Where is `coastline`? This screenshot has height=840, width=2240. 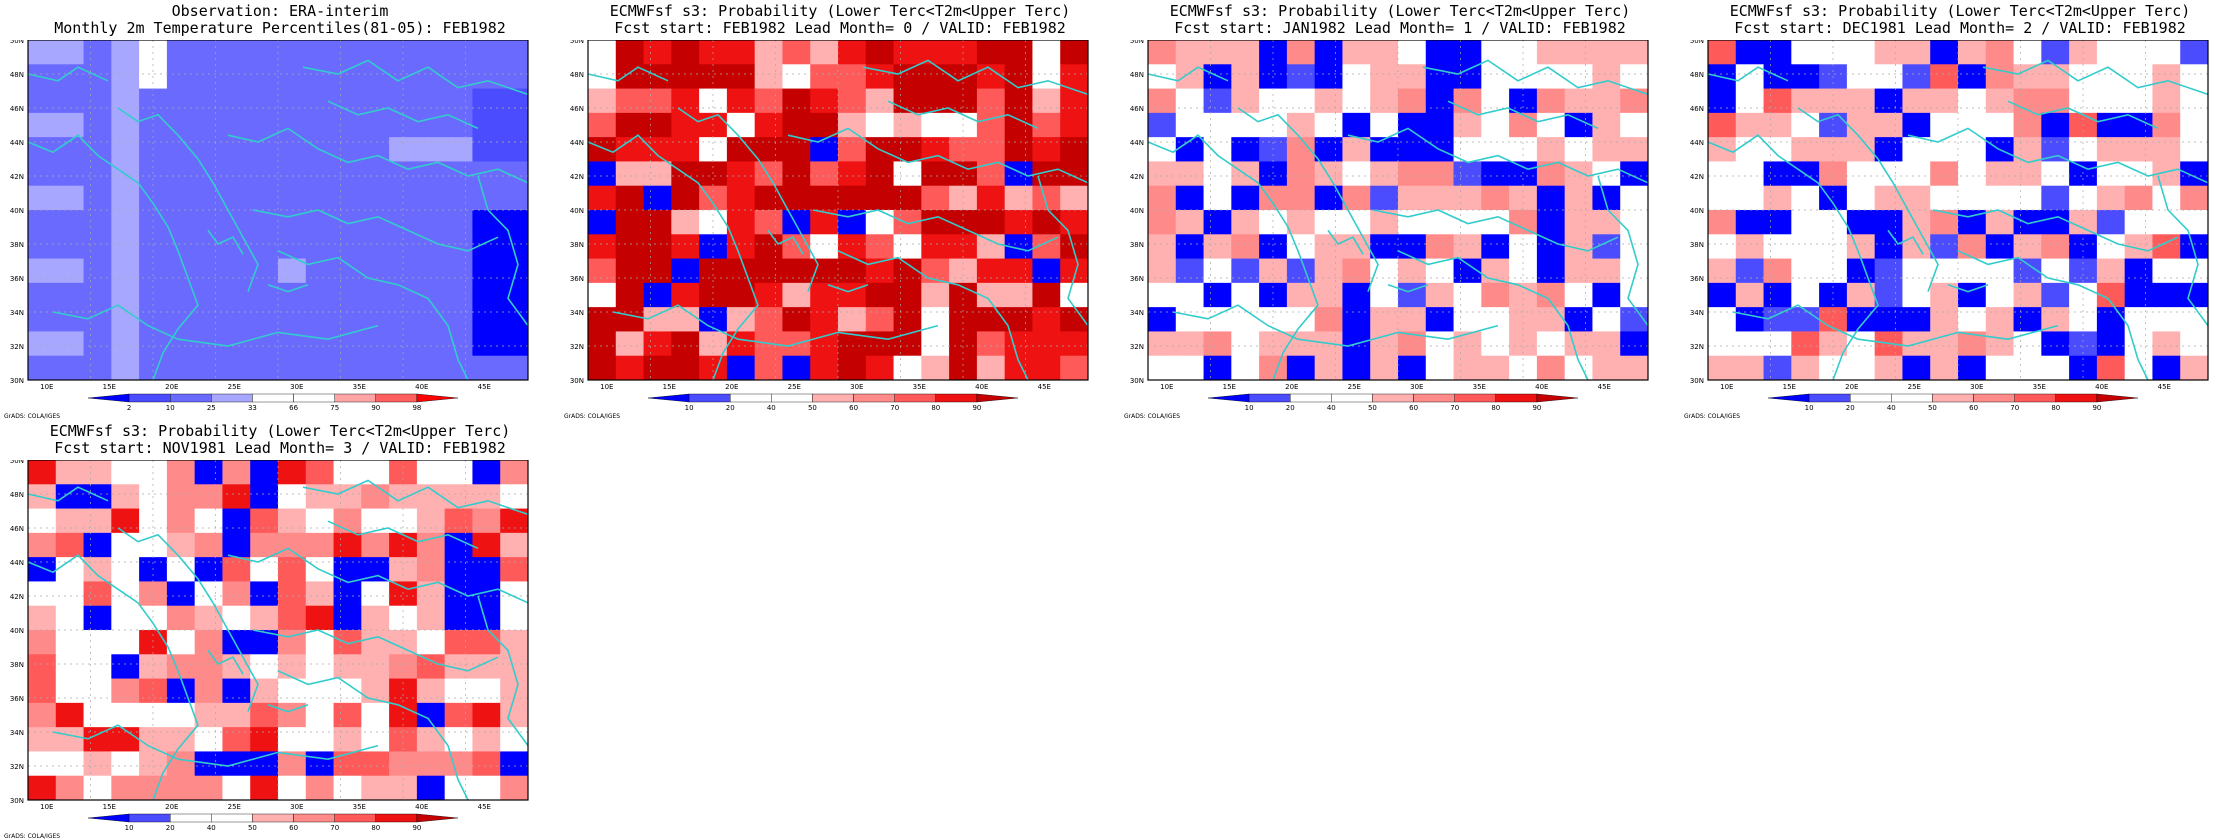
coastline is located at coordinates (1308, 199).